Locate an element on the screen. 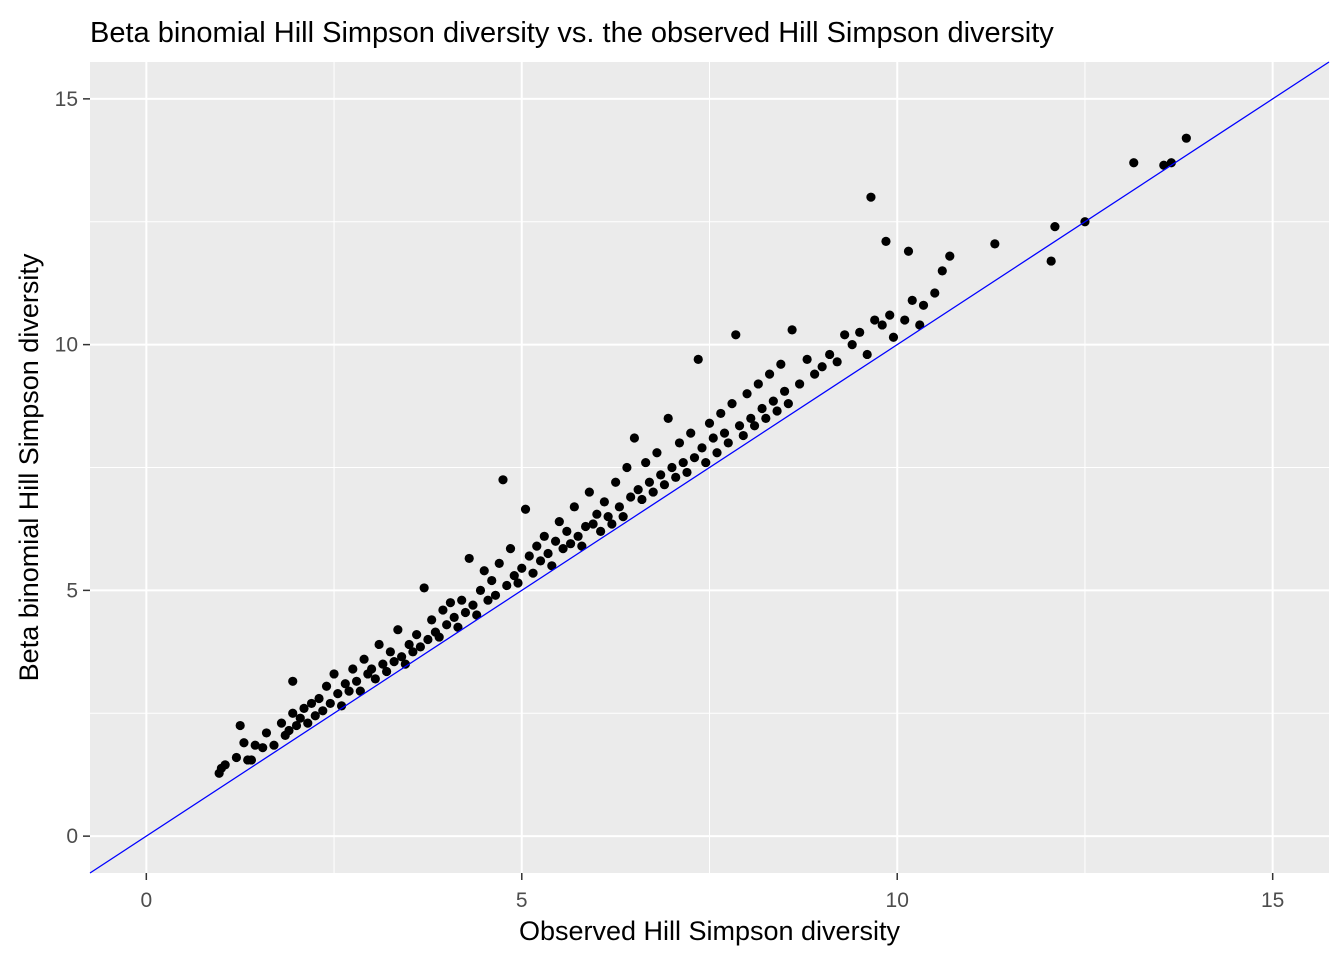  y-tick-label: 5 is located at coordinates (72, 590).